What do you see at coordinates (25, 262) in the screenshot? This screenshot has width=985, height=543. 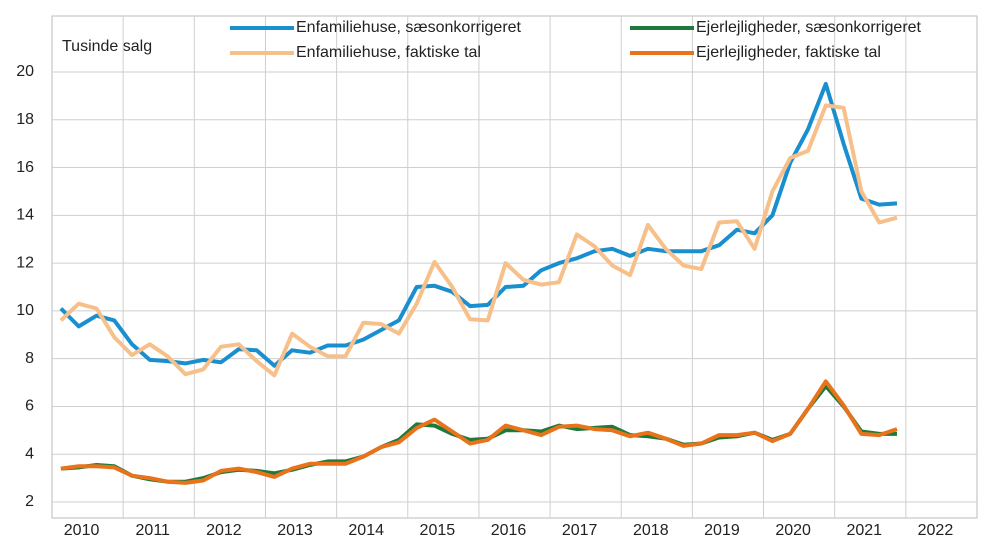 I see `y-tick-label: 12` at bounding box center [25, 262].